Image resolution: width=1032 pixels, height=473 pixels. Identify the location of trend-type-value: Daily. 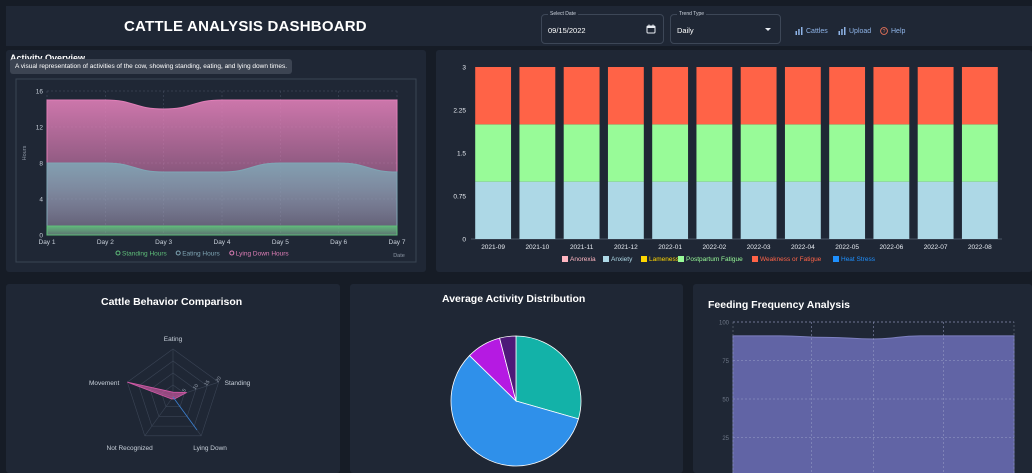
(685, 30).